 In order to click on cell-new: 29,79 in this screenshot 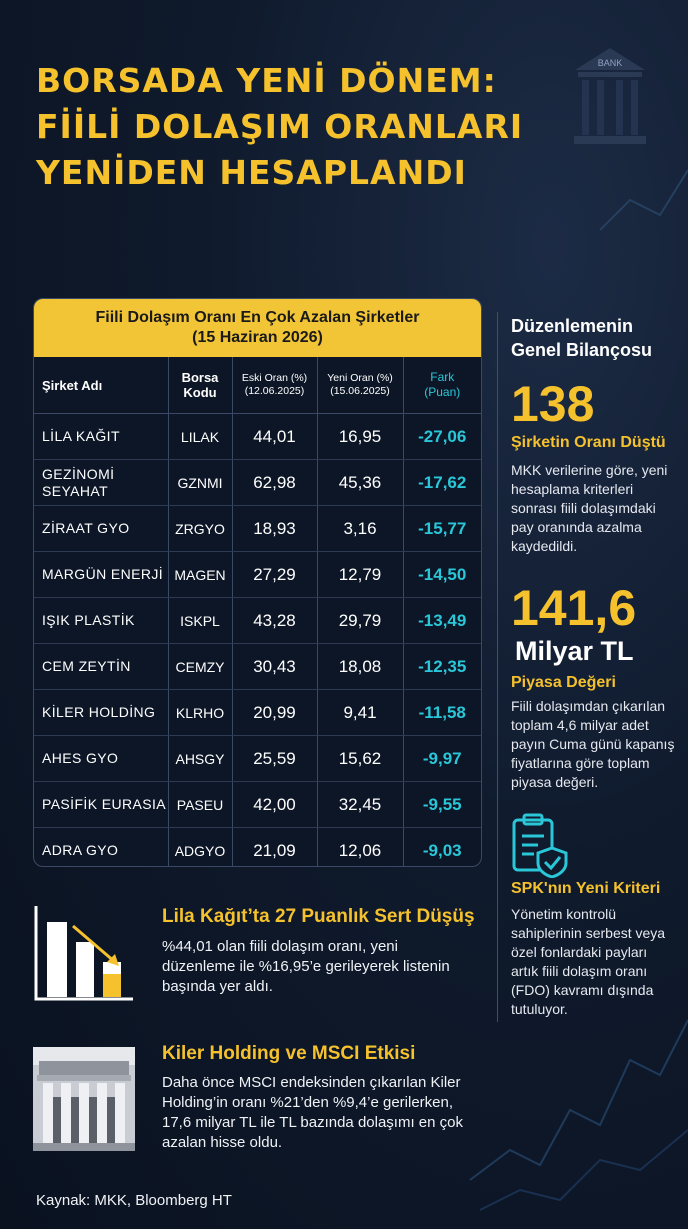, I will do `click(360, 620)`.